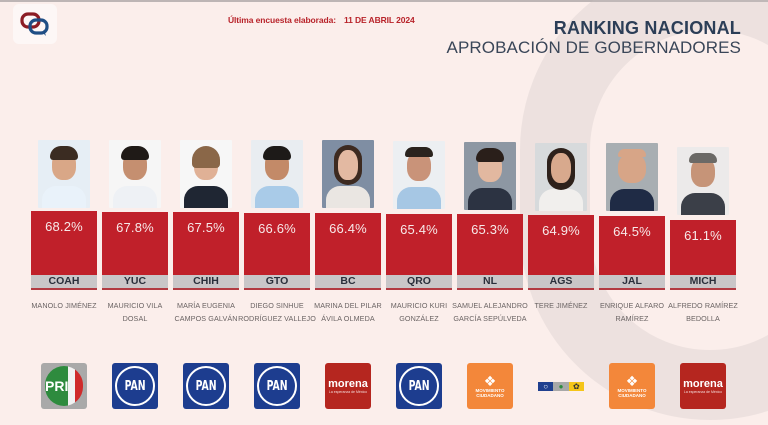 The height and width of the screenshot is (425, 768). What do you see at coordinates (206, 251) in the screenshot?
I see `approval-bar: 67.5% CHIH` at bounding box center [206, 251].